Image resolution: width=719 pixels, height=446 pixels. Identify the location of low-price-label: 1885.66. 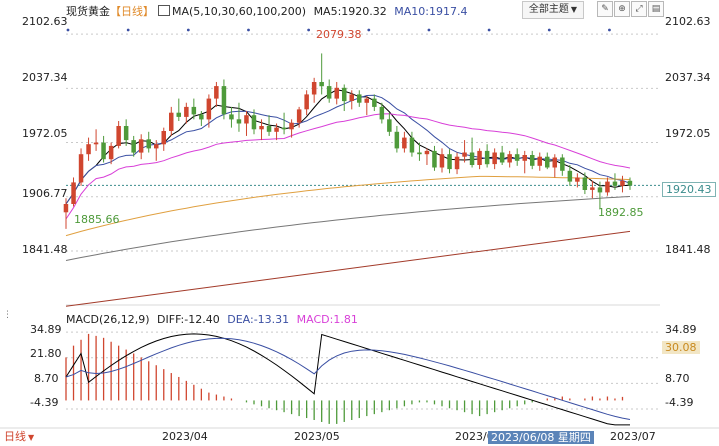
(97, 219).